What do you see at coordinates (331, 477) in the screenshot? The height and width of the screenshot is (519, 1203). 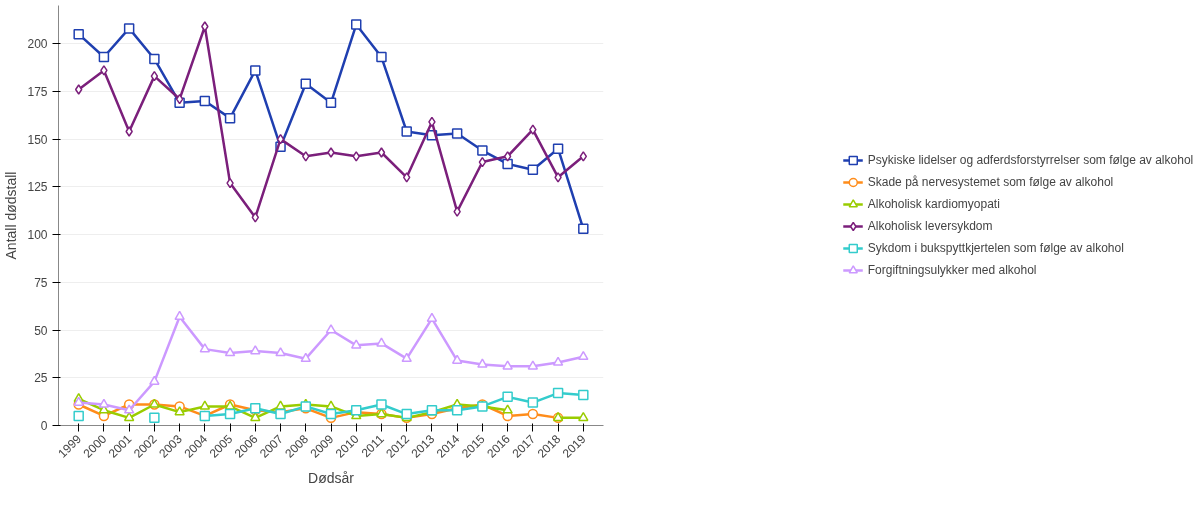 I see `x-axis-title: Dødsår` at bounding box center [331, 477].